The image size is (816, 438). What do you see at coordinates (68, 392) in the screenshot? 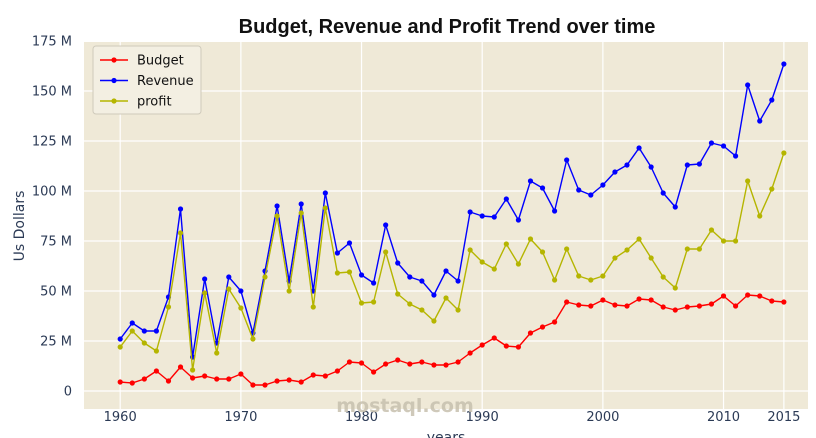
I see `y-tick-label: 0` at bounding box center [68, 392].